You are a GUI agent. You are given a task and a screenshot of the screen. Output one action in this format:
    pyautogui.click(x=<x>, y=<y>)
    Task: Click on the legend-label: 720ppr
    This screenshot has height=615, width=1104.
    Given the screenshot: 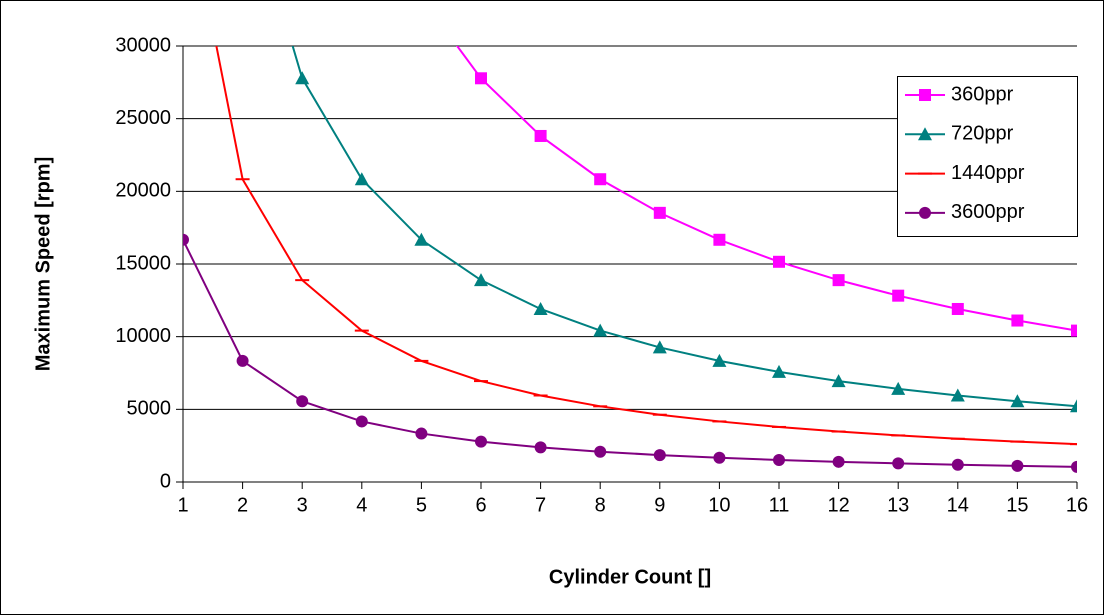 What is the action you would take?
    pyautogui.click(x=982, y=134)
    